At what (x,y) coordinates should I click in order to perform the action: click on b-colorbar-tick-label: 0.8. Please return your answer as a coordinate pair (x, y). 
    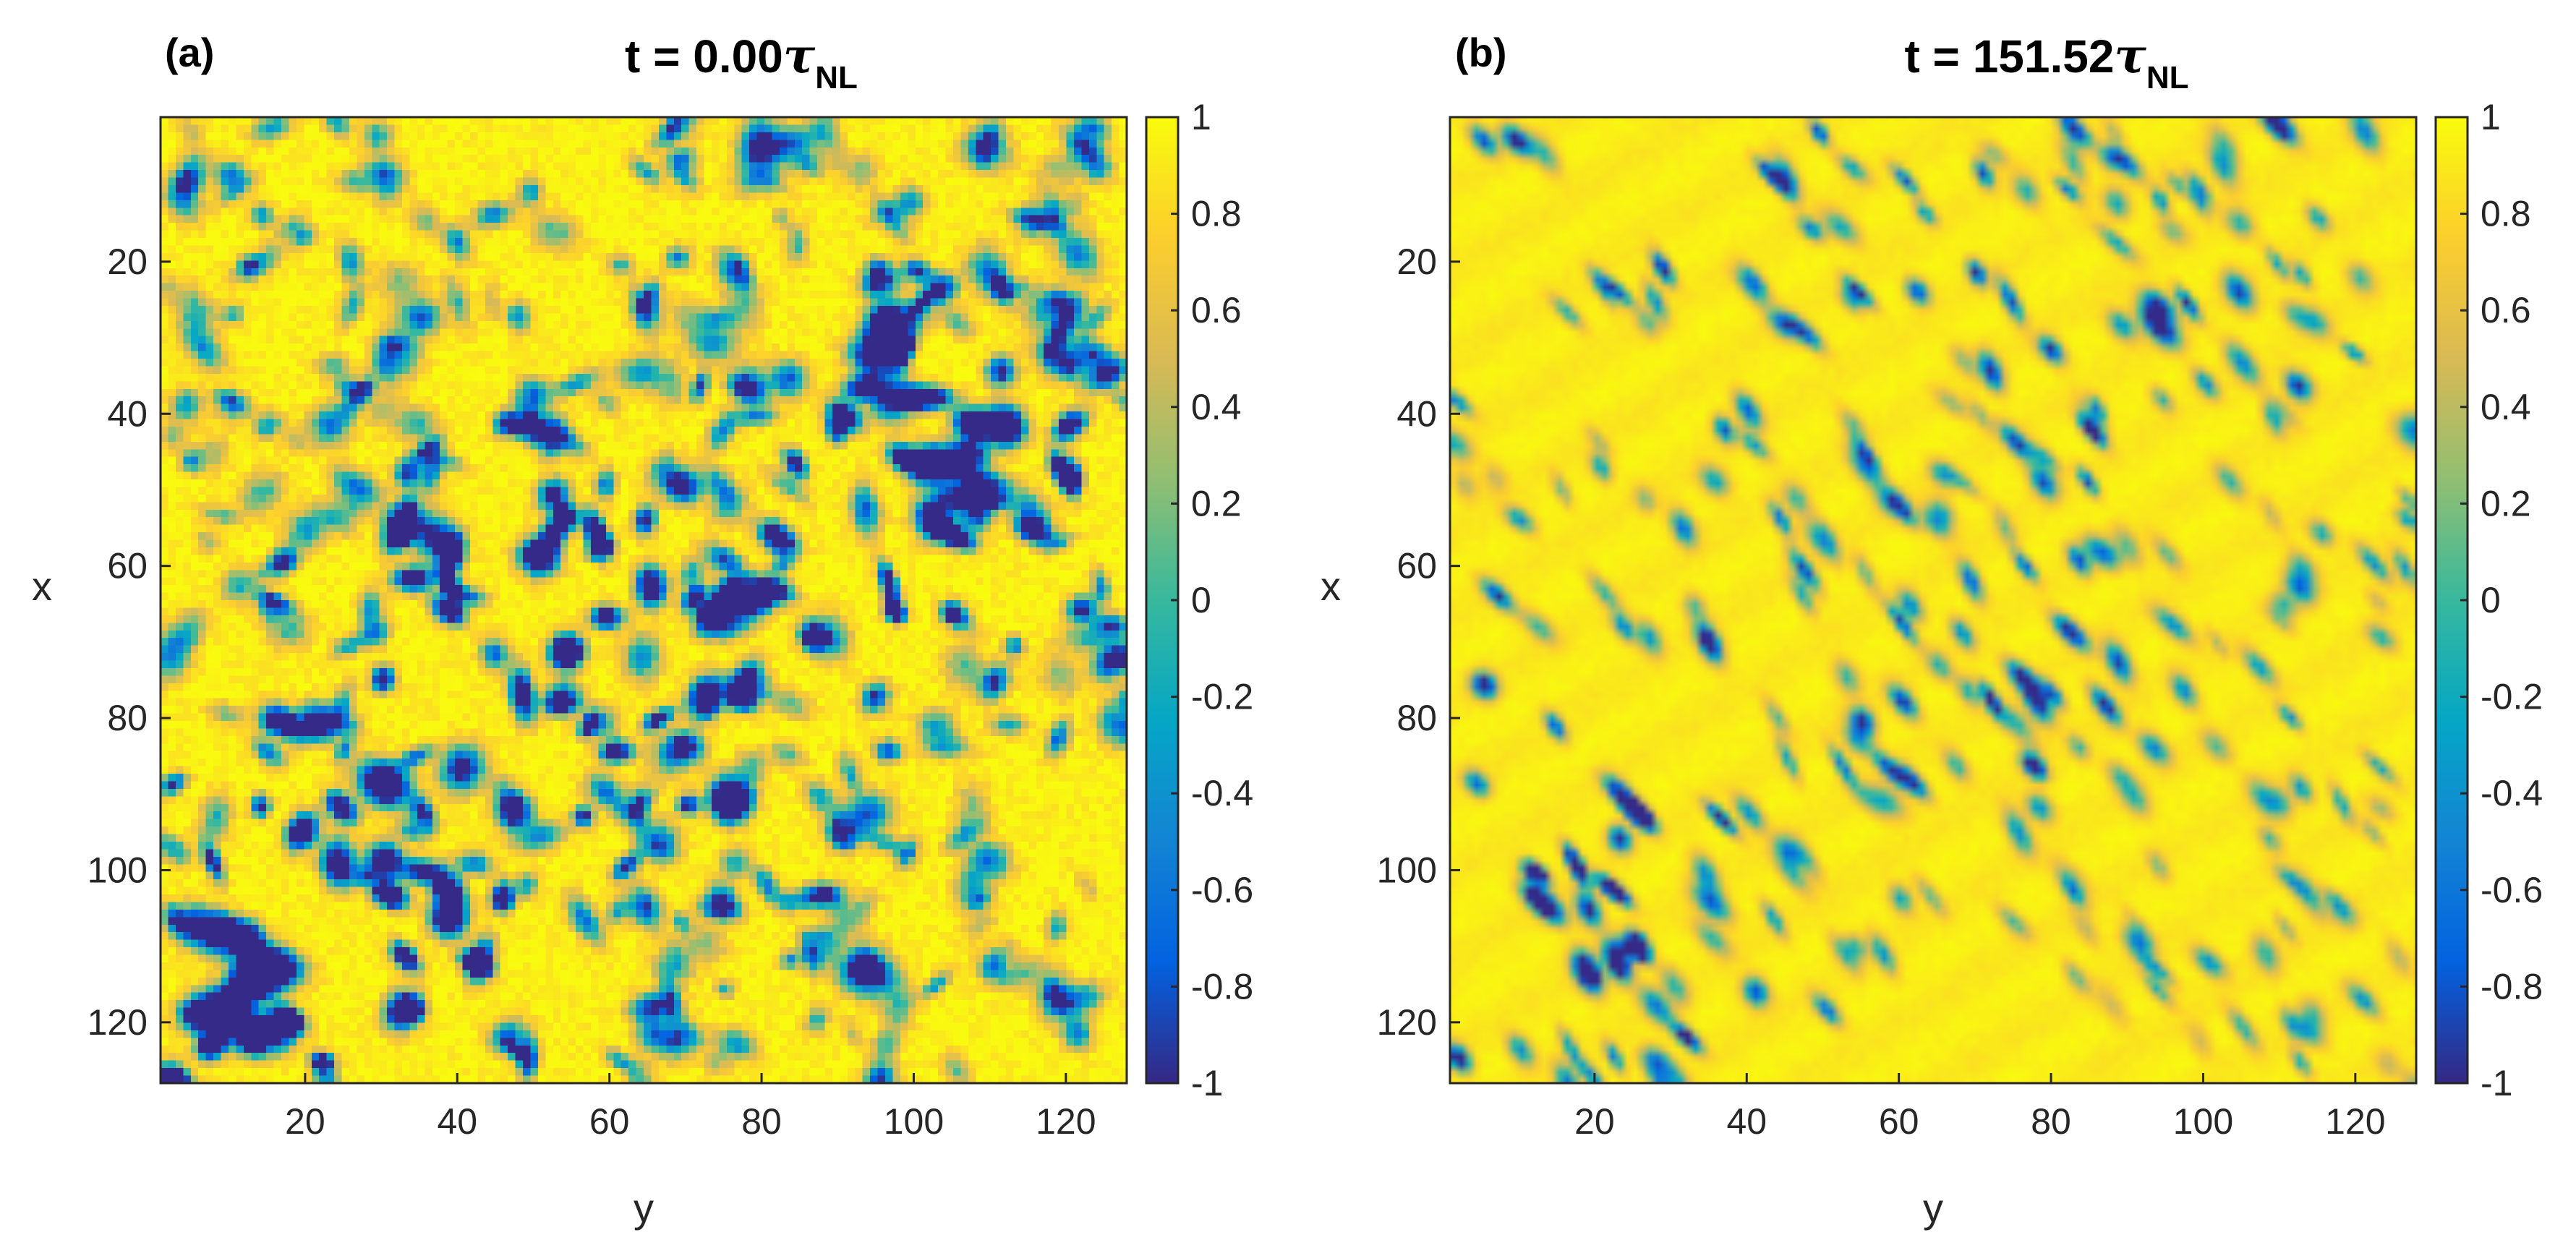
    Looking at the image, I should click on (2506, 214).